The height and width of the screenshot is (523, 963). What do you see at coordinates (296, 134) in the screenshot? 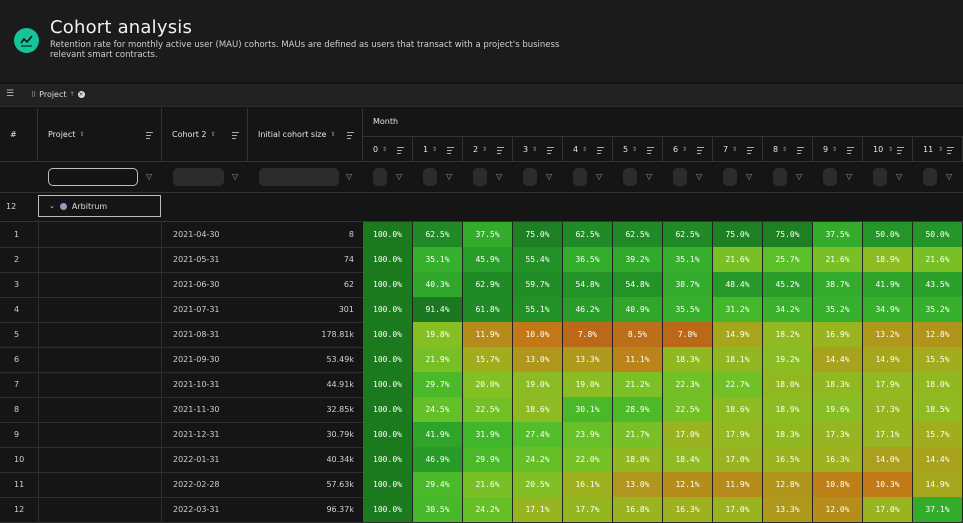
I see `column-label: Initial cohort size ⇕` at bounding box center [296, 134].